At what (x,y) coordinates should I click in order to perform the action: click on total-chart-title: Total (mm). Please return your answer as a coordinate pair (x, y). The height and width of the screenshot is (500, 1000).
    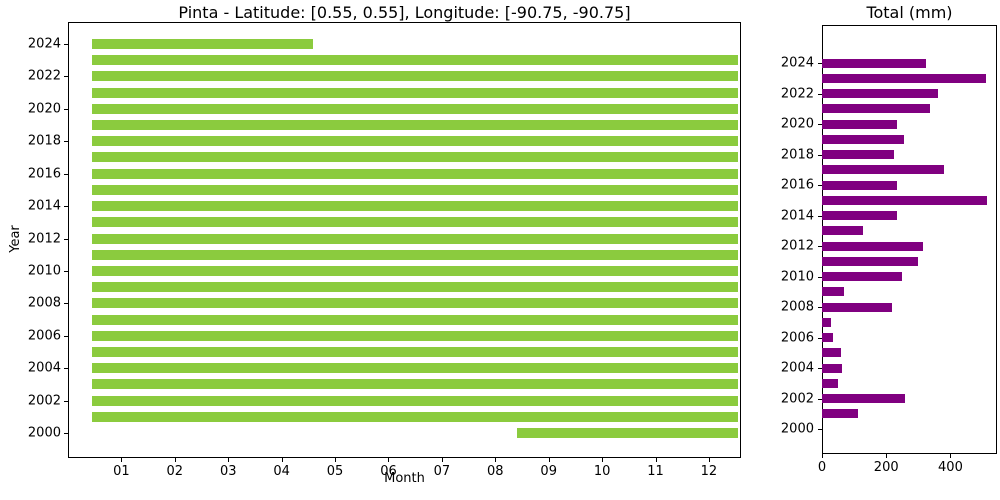
    Looking at the image, I should click on (909, 12).